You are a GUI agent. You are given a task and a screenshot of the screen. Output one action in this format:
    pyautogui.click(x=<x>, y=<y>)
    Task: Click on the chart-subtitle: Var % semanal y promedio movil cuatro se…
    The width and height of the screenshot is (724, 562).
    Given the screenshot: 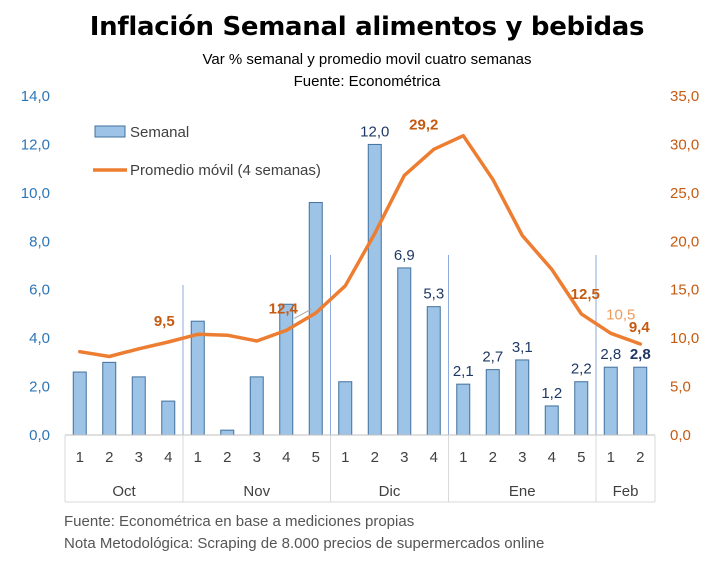 What is the action you would take?
    pyautogui.click(x=367, y=59)
    